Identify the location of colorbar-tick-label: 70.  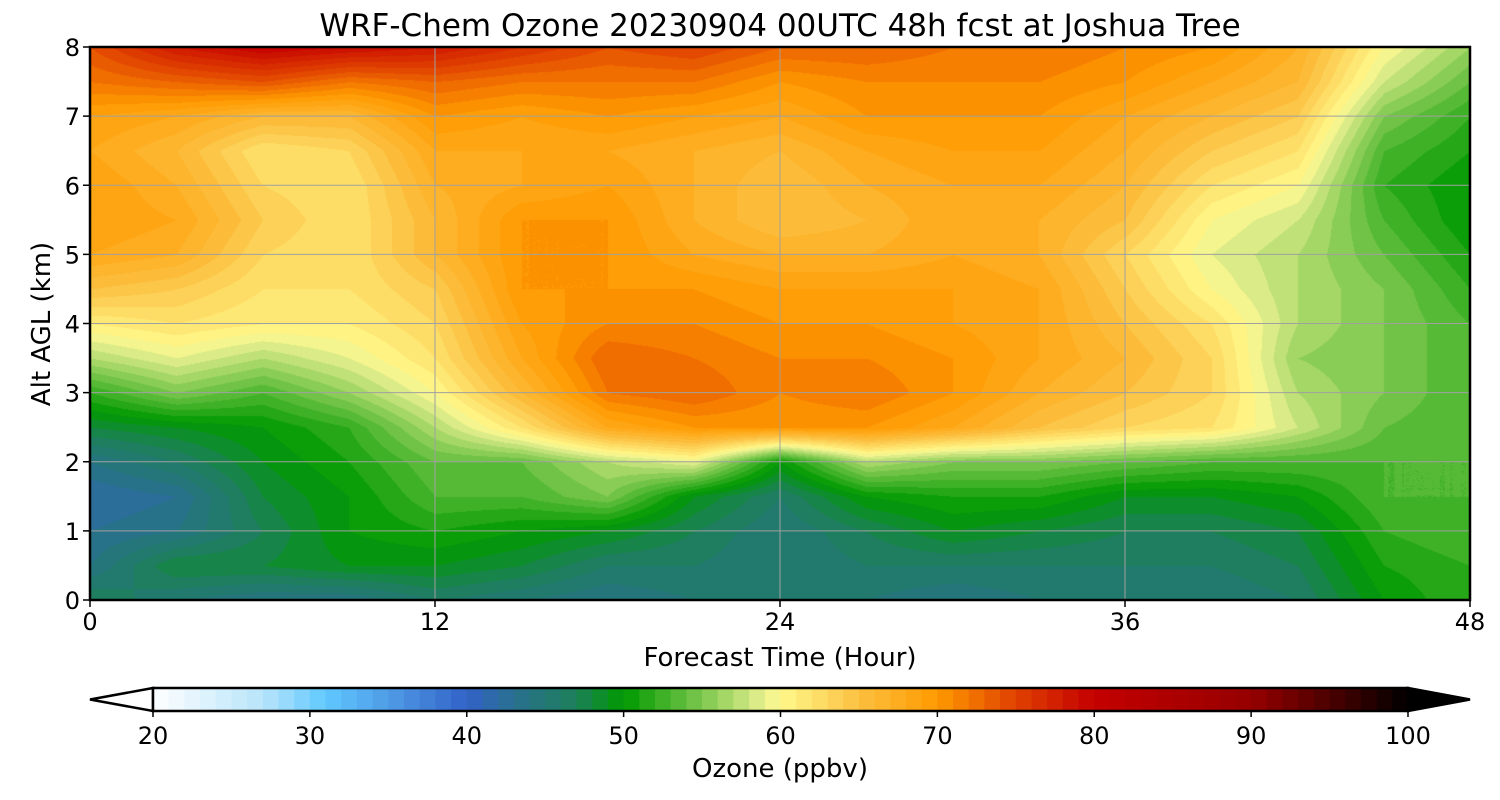
(937, 736).